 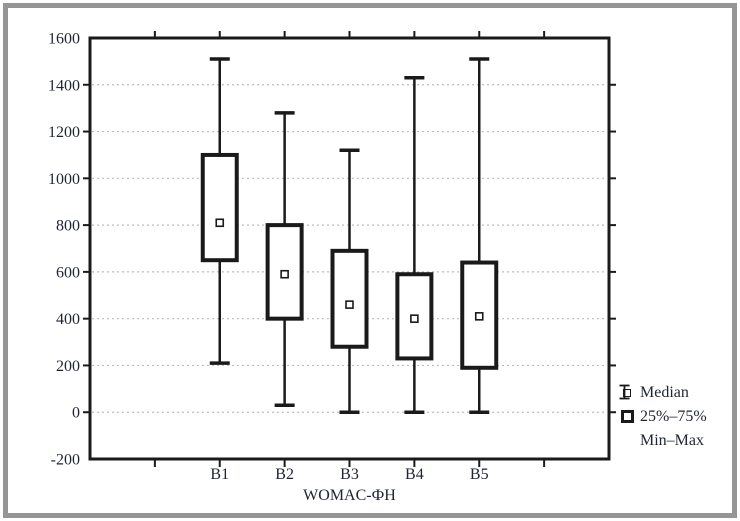 I want to click on legend-label-iqr: 25%–75%, so click(x=673, y=416).